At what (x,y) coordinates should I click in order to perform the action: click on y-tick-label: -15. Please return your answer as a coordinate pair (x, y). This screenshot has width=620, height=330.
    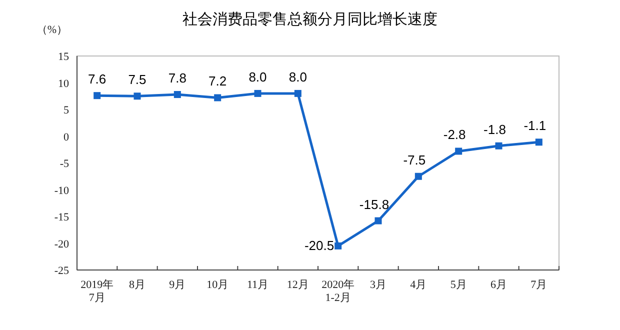
    Looking at the image, I should click on (62, 218).